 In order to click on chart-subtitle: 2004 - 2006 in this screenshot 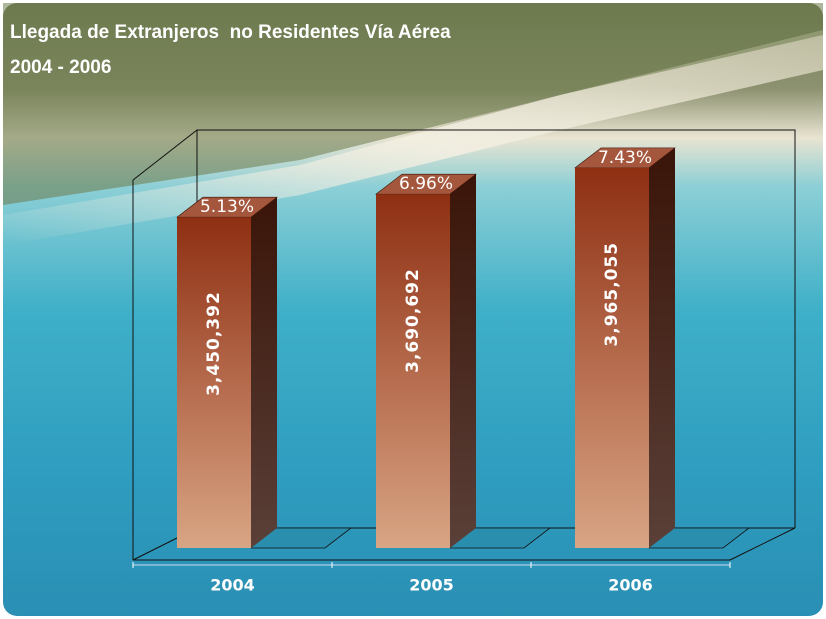, I will do `click(60, 67)`.